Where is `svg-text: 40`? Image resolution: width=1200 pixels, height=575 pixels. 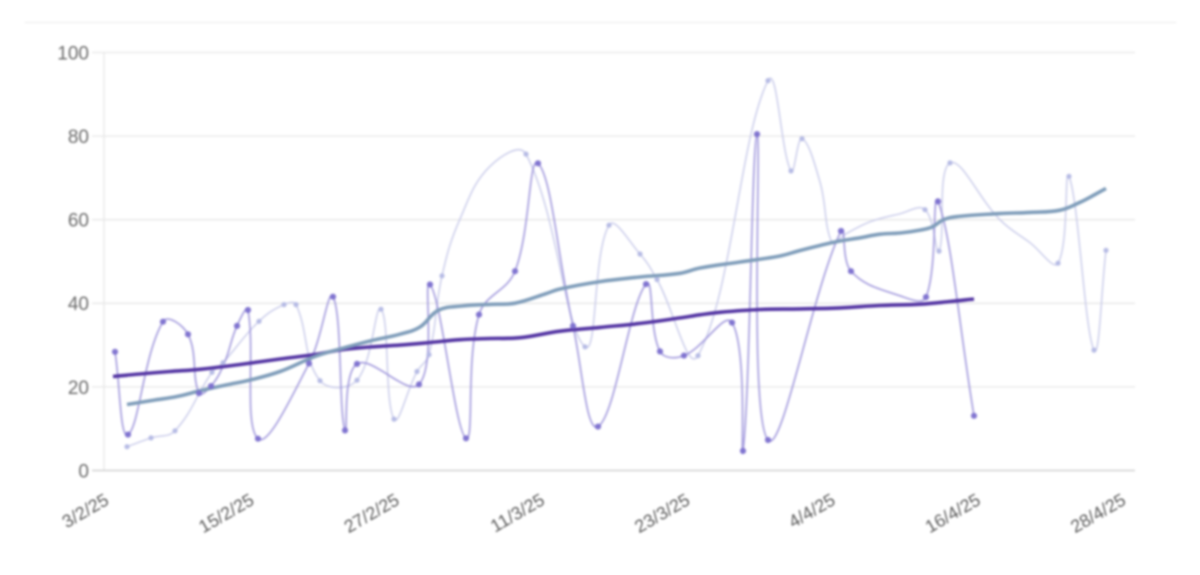
svg-text: 40 is located at coordinates (78, 304).